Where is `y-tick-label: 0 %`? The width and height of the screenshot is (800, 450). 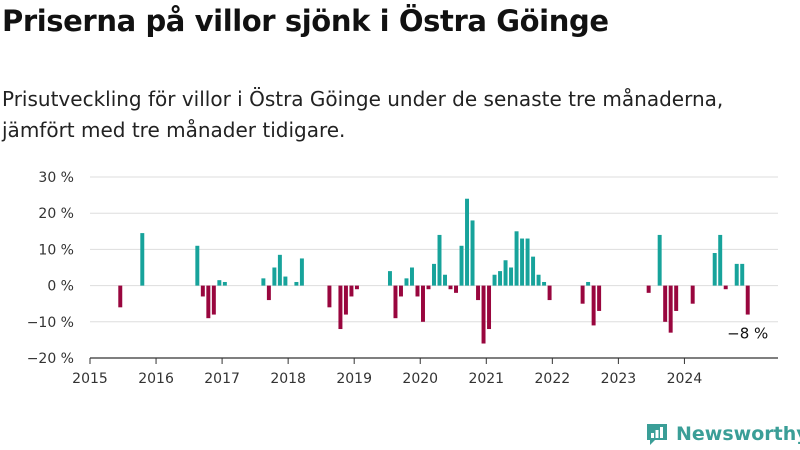 y-tick-label: 0 % is located at coordinates (60, 287).